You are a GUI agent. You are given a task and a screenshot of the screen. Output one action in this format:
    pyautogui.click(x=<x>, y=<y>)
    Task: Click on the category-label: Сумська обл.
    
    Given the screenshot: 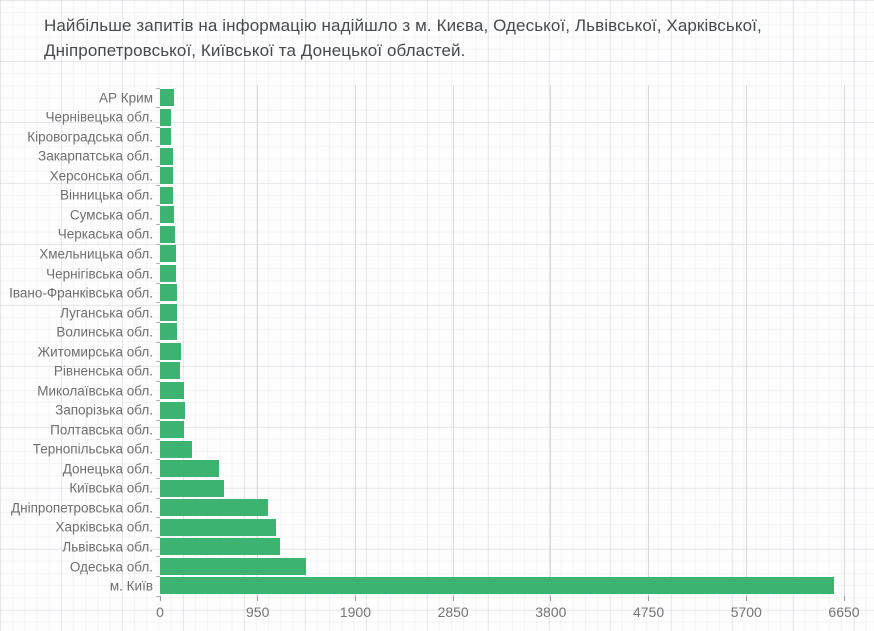 What is the action you would take?
    pyautogui.click(x=111, y=215)
    